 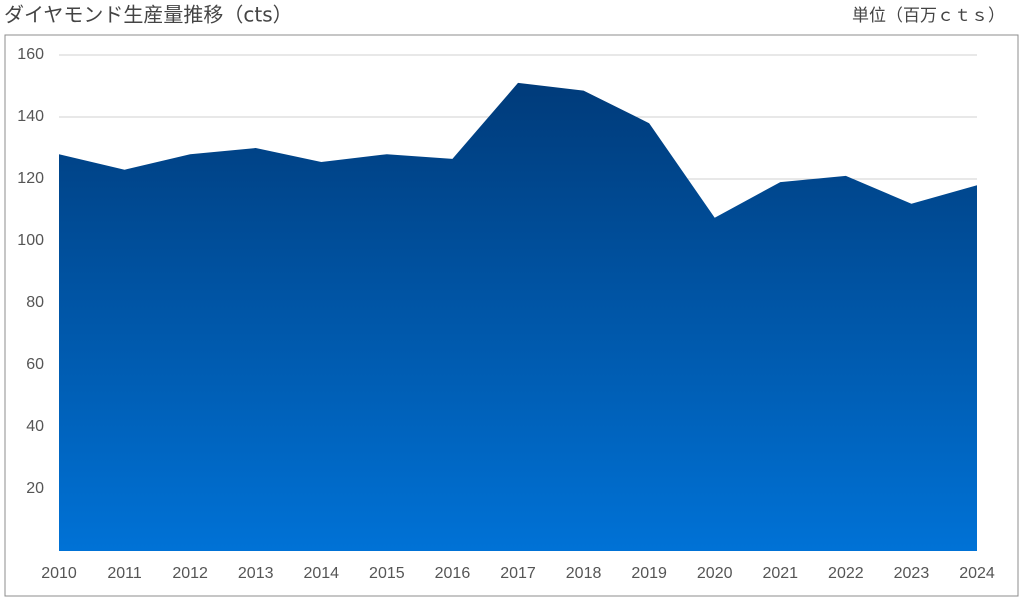 I want to click on x-tick-label: 2012, so click(x=190, y=573).